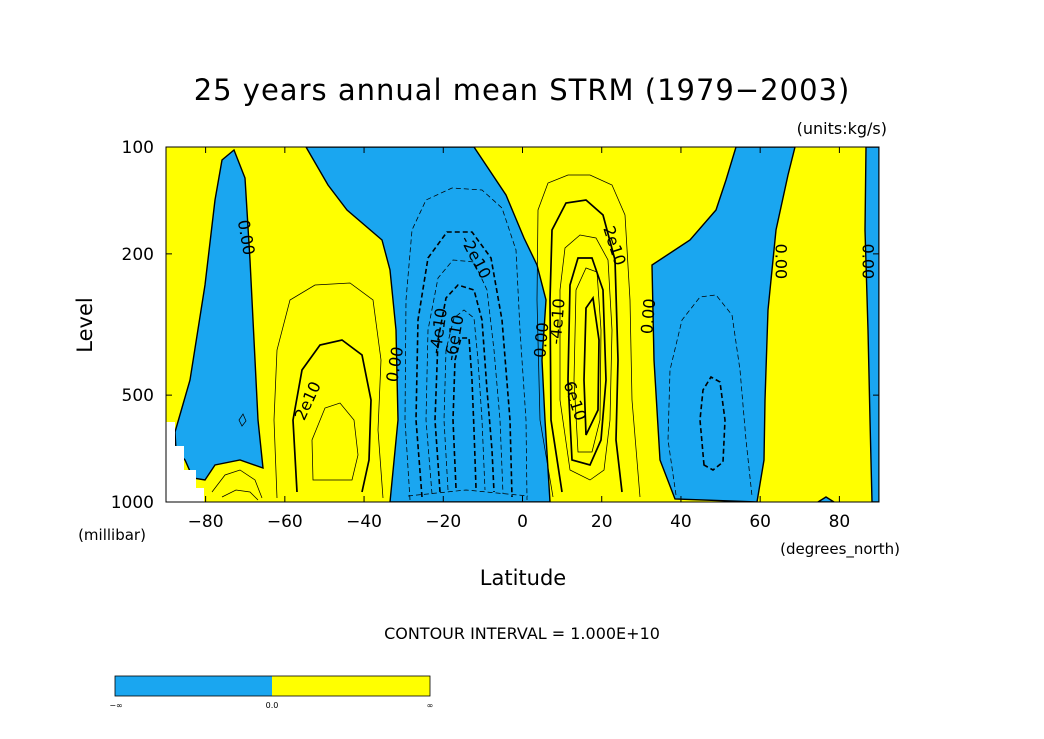 This screenshot has width=1044, height=739. What do you see at coordinates (138, 396) in the screenshot?
I see `y-tick-label: 500` at bounding box center [138, 396].